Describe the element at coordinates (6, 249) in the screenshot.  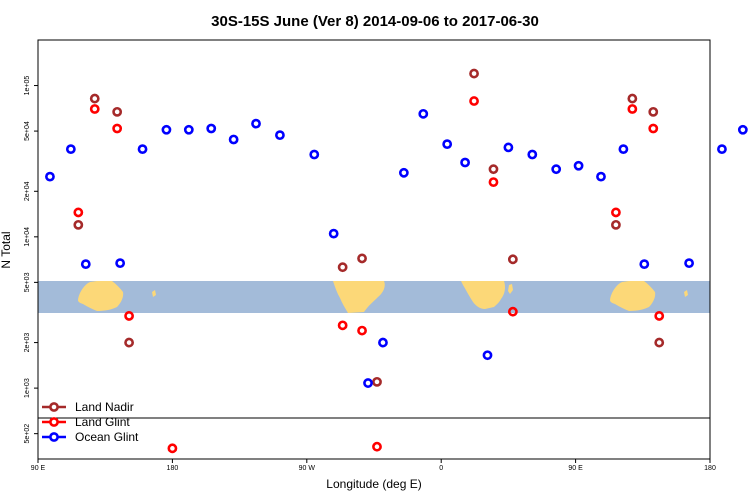
I see `y-axis-label: N Total` at that location.